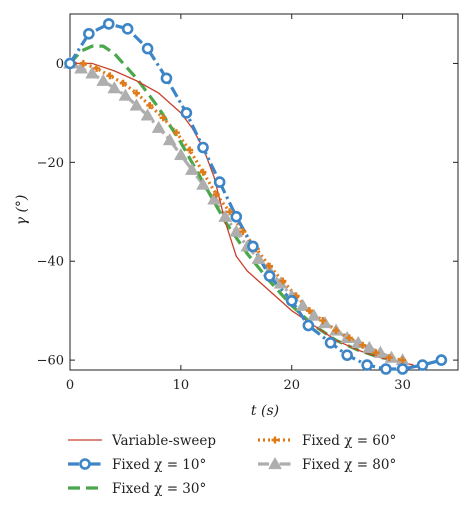 This screenshot has width=474, height=514. Describe the element at coordinates (70, 385) in the screenshot. I see `x-tick-label: 0` at that location.